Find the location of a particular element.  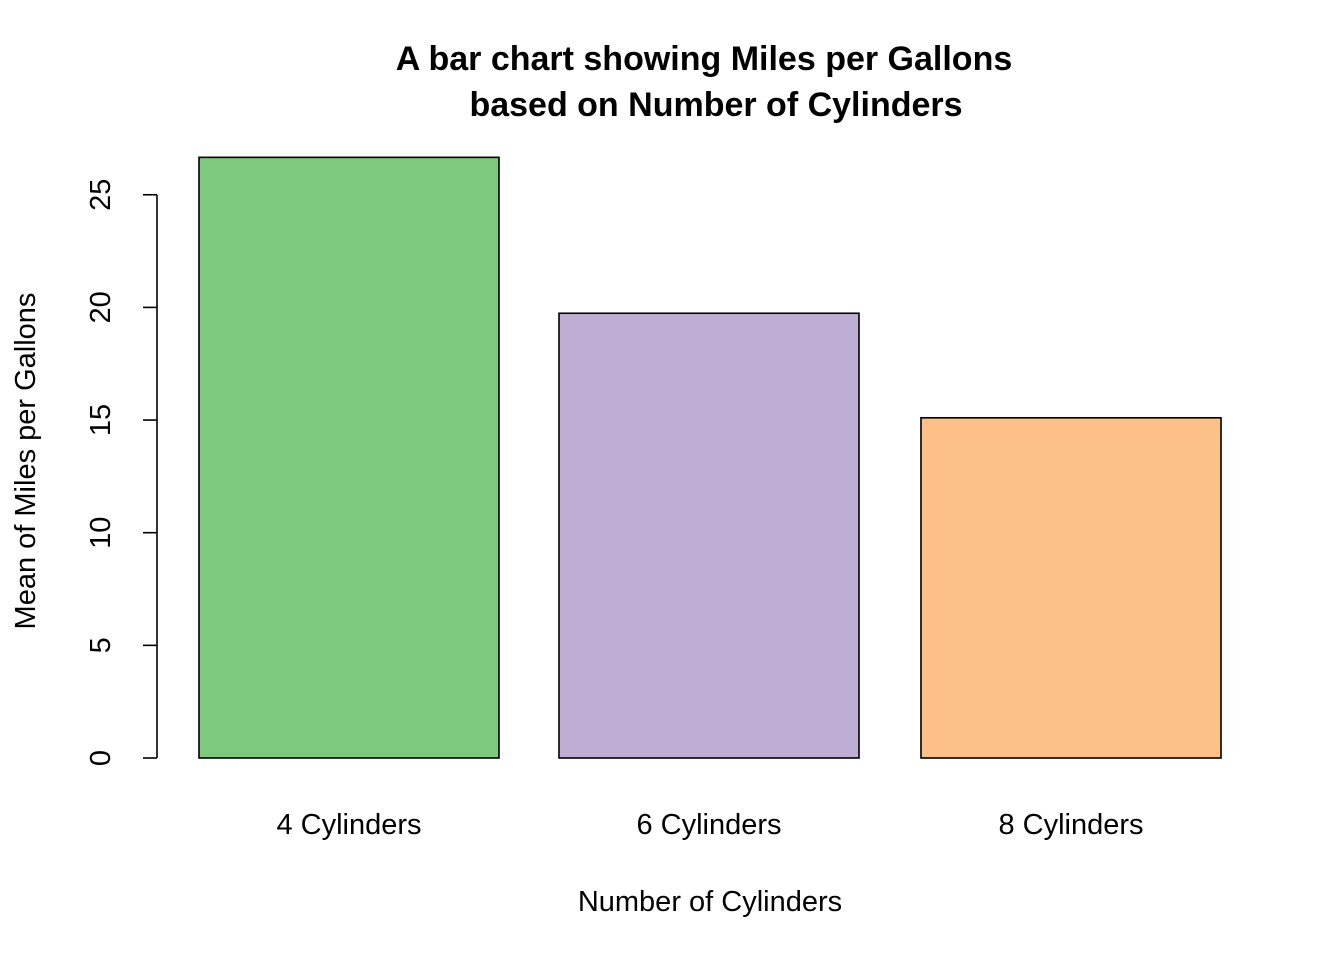

y-axis-label: Mean of Miles per Gallons is located at coordinates (26, 461).